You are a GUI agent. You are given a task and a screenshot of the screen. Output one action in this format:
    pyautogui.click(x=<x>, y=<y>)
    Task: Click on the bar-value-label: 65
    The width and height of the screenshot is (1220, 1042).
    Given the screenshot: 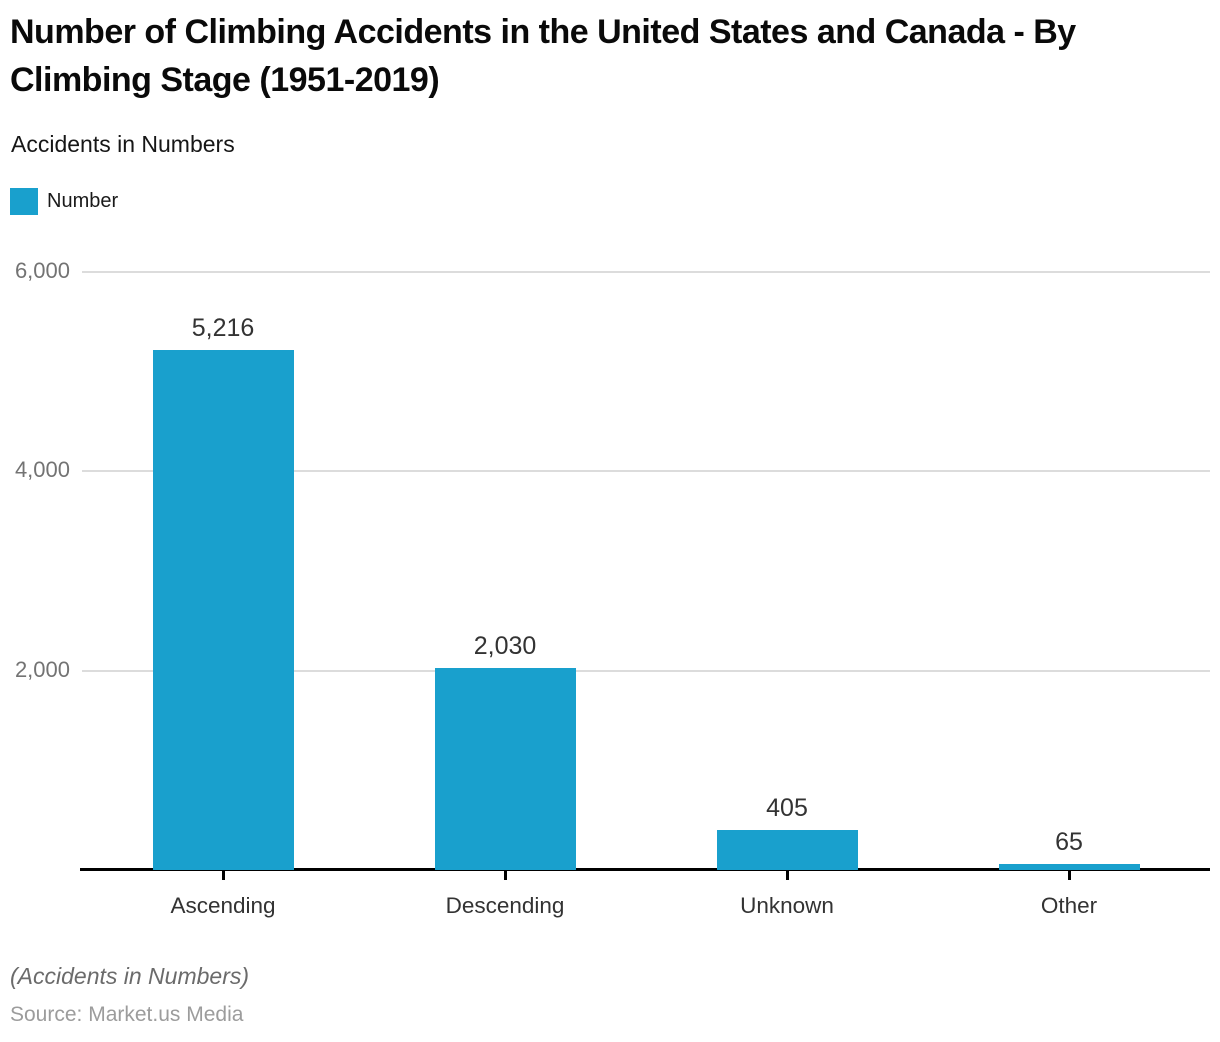 What is the action you would take?
    pyautogui.click(x=1069, y=842)
    